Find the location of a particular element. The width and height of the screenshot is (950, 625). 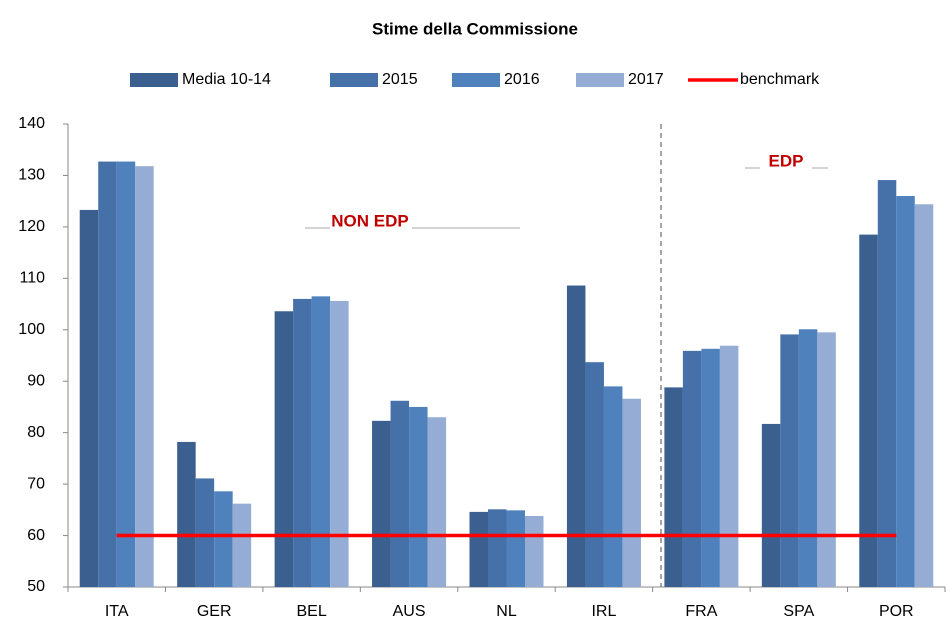

annotation: EDP is located at coordinates (786, 160).